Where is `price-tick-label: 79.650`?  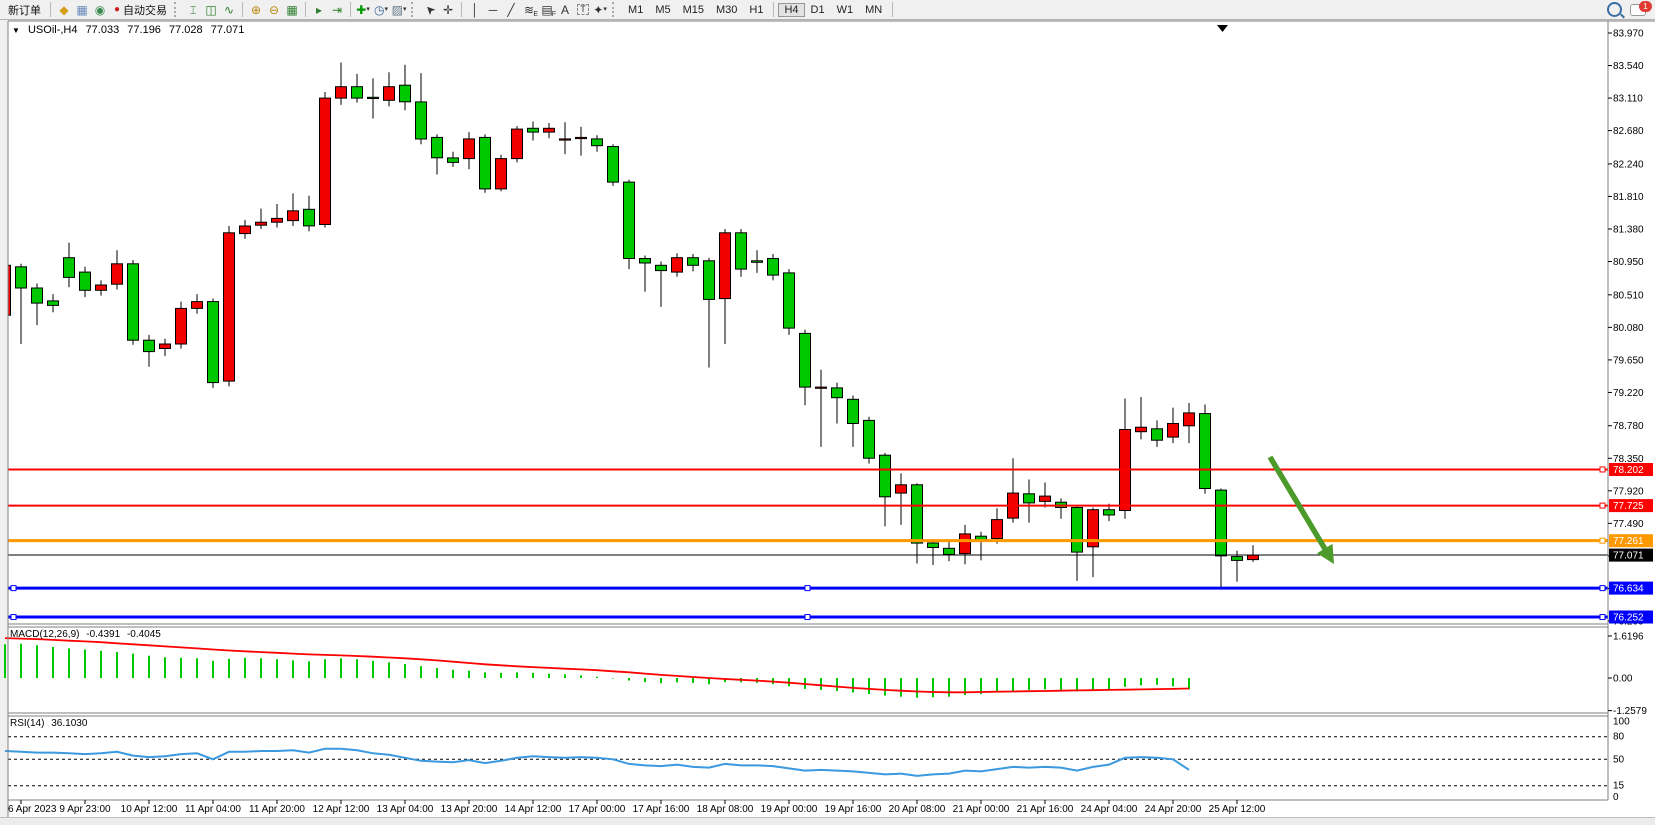
price-tick-label: 79.650 is located at coordinates (1628, 360).